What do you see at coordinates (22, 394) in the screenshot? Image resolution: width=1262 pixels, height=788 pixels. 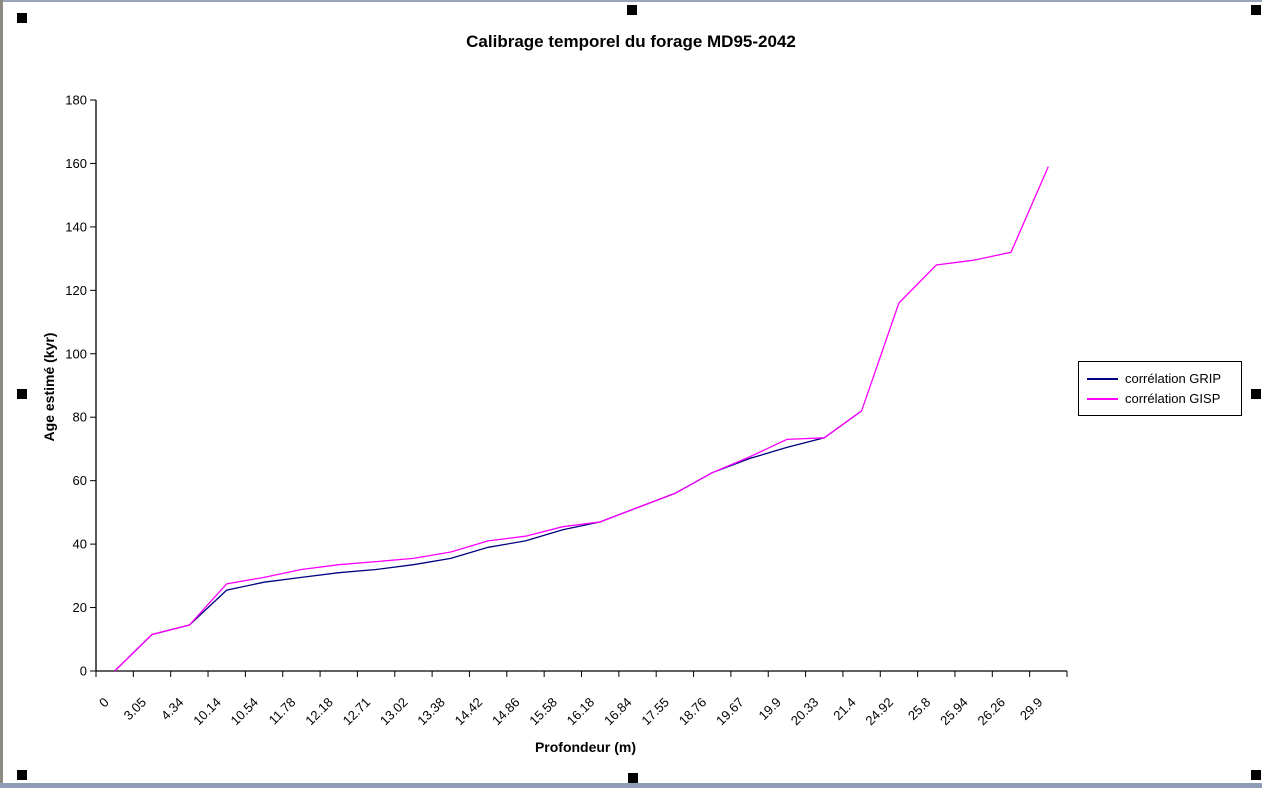 I see `selection-handle-left` at bounding box center [22, 394].